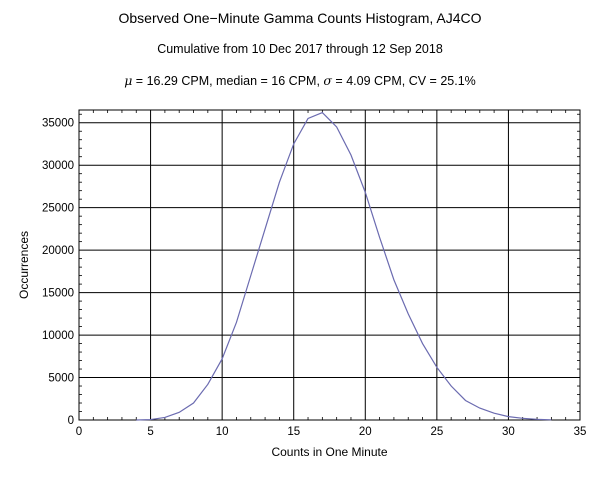  Describe the element at coordinates (58, 166) in the screenshot. I see `y-tick-label: 30000` at that location.